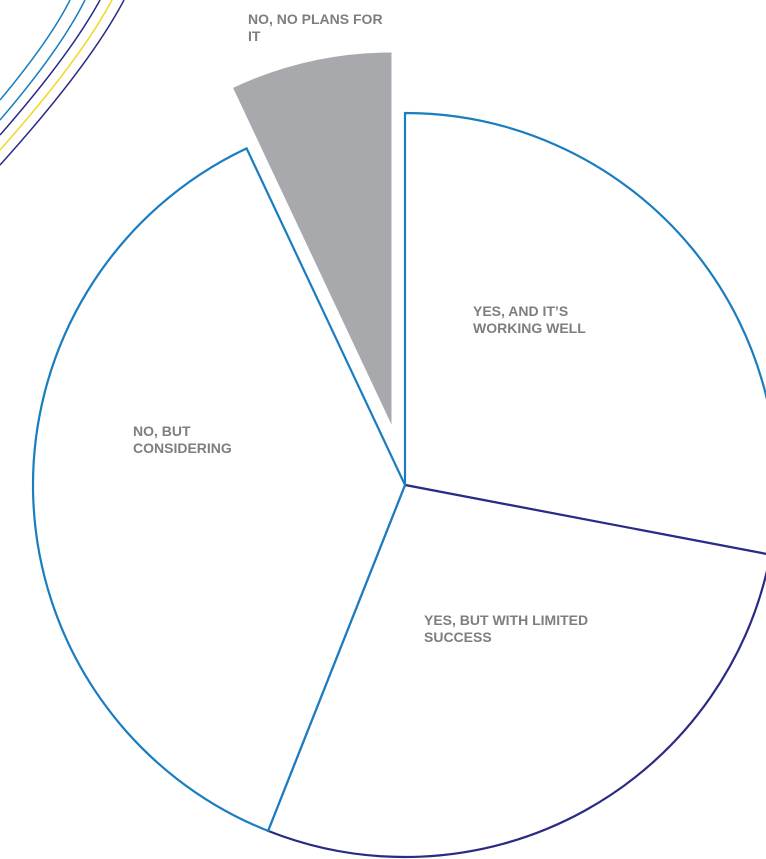 The height and width of the screenshot is (859, 766). What do you see at coordinates (506, 628) in the screenshot?
I see `slice-label: YES, BUT WITH LIMITED SUCCESS` at bounding box center [506, 628].